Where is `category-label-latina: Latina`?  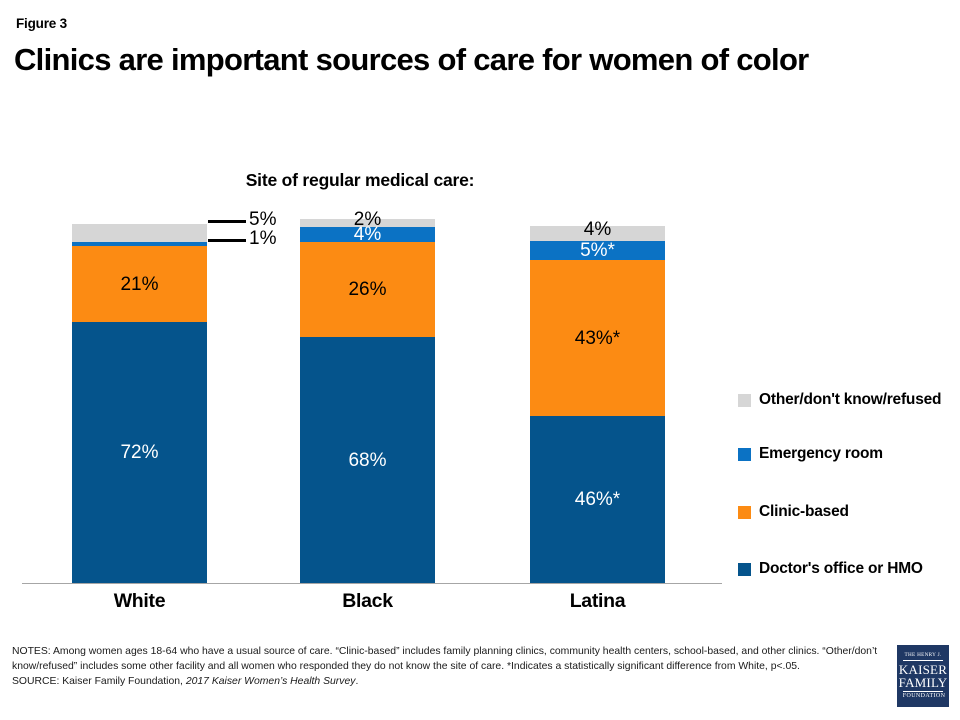
category-label-latina: Latina is located at coordinates (597, 601).